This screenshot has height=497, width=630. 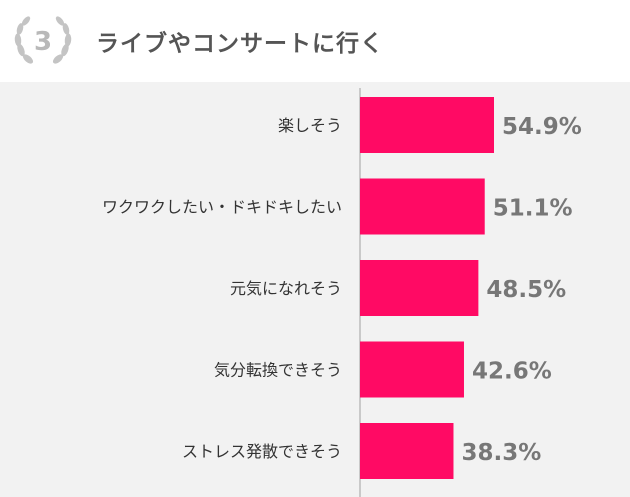 I want to click on value-label-3: 48.5%, so click(x=526, y=290).